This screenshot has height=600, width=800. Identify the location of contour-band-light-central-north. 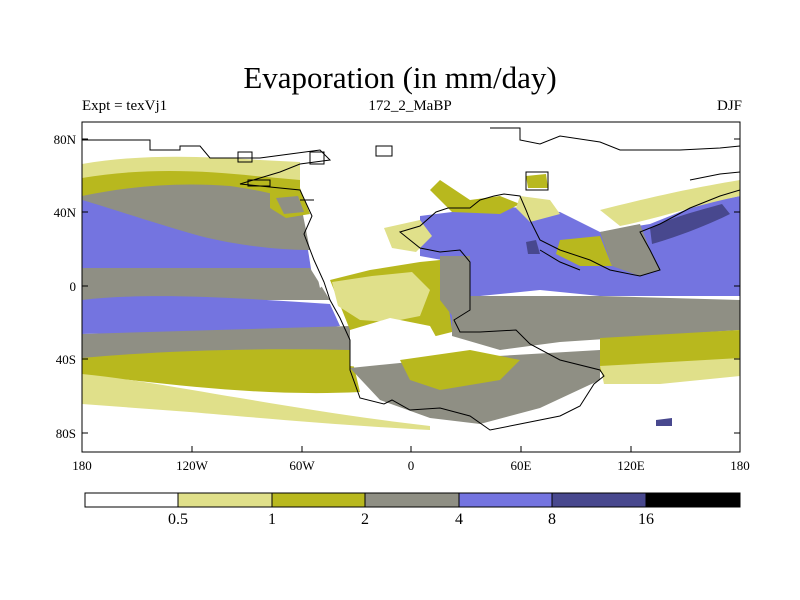
(408, 236).